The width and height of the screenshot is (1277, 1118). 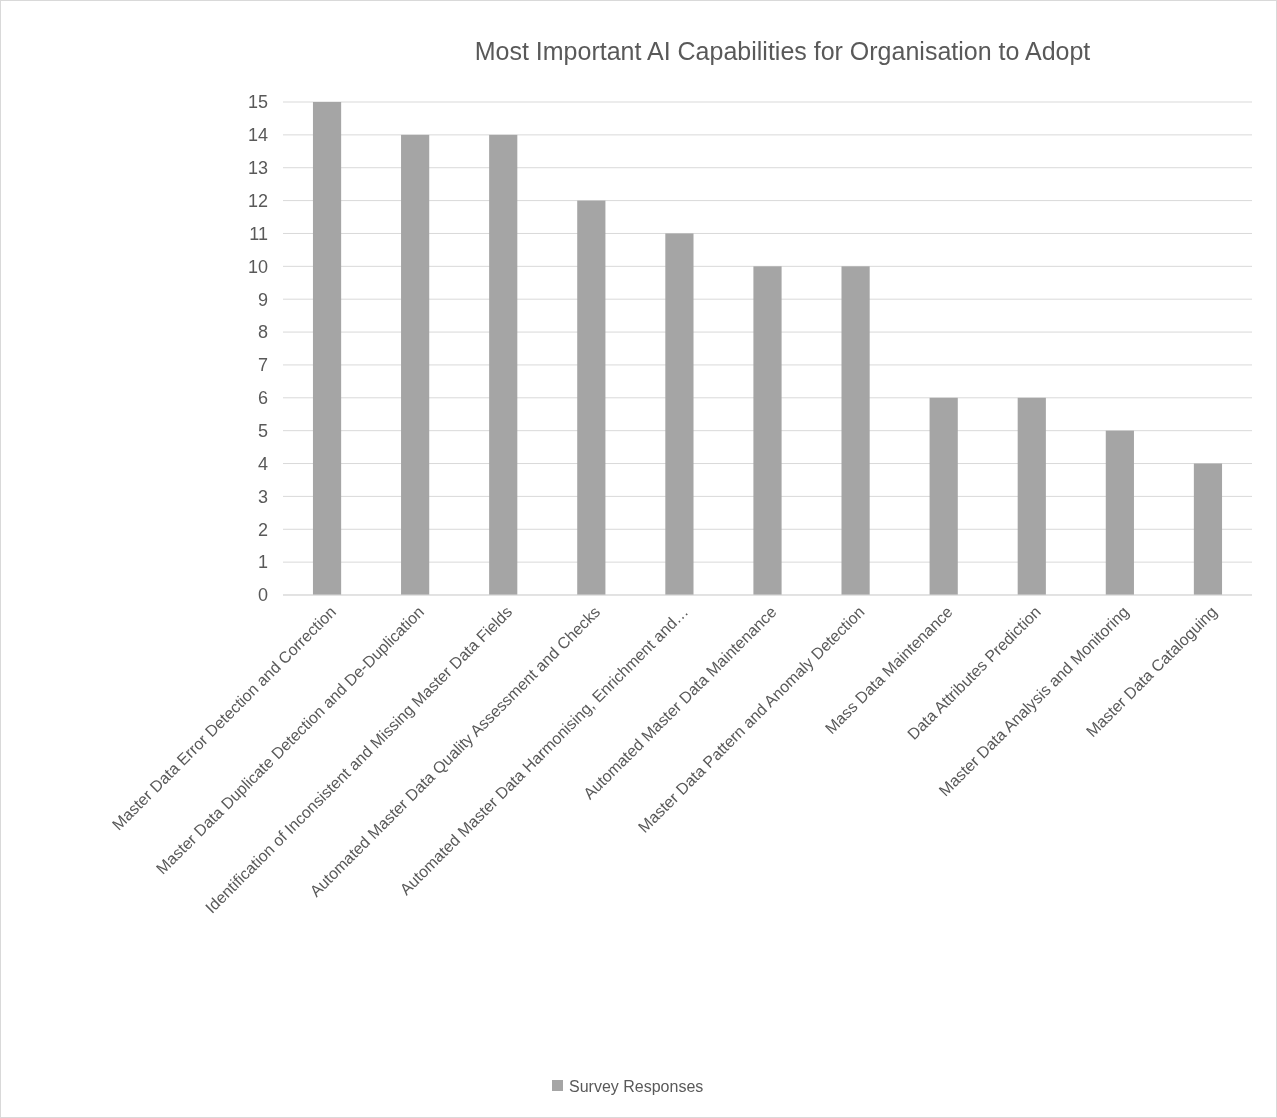 What do you see at coordinates (257, 200) in the screenshot?
I see `y-tick-label: 12` at bounding box center [257, 200].